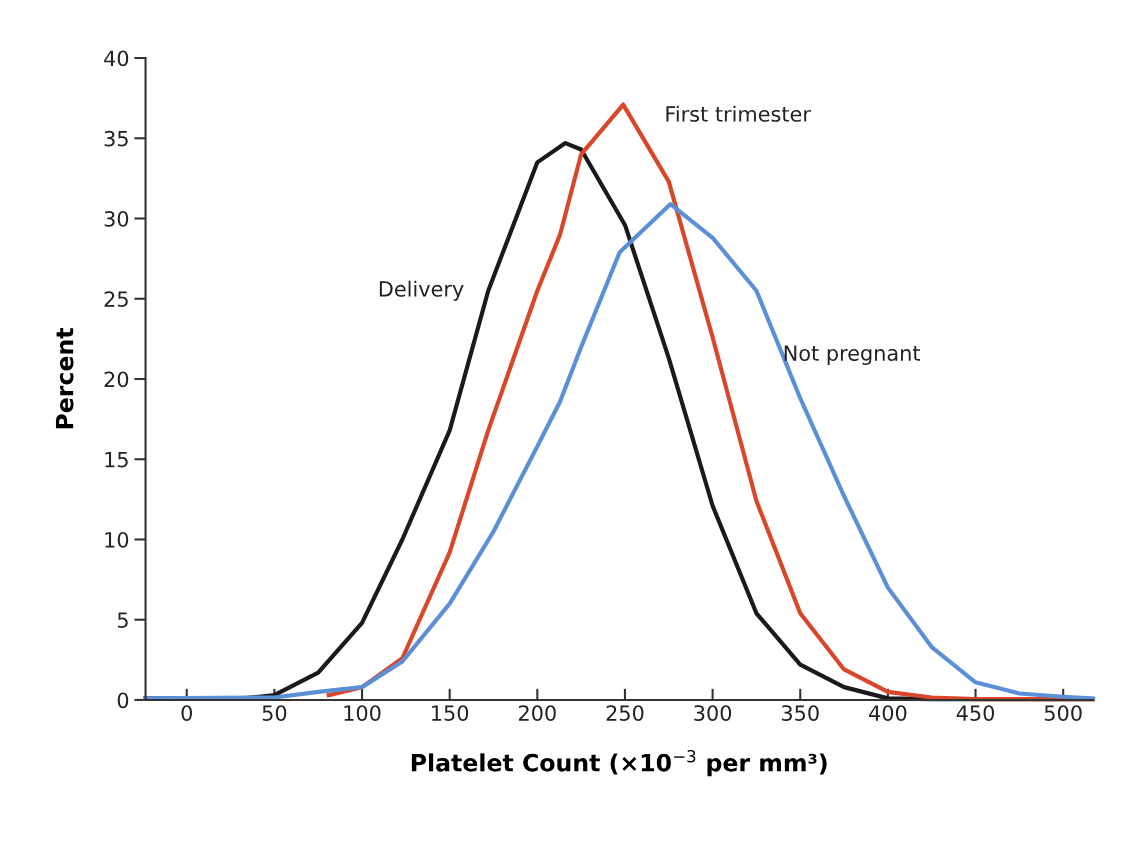  Describe the element at coordinates (64, 378) in the screenshot. I see `y-axis-title: Percent` at that location.